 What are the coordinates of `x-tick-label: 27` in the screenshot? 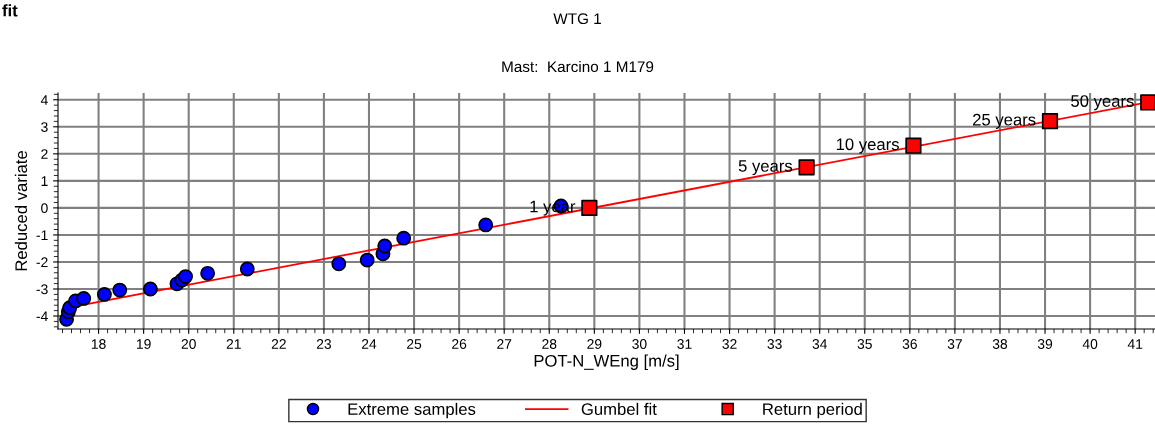 It's located at (504, 344).